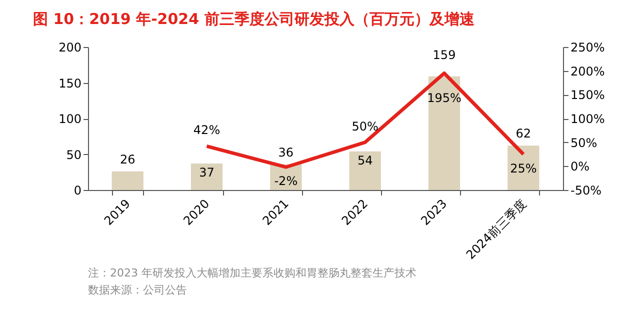 The image size is (643, 330). Describe the element at coordinates (584, 143) in the screenshot. I see `y2-tick-label: 50%` at that location.